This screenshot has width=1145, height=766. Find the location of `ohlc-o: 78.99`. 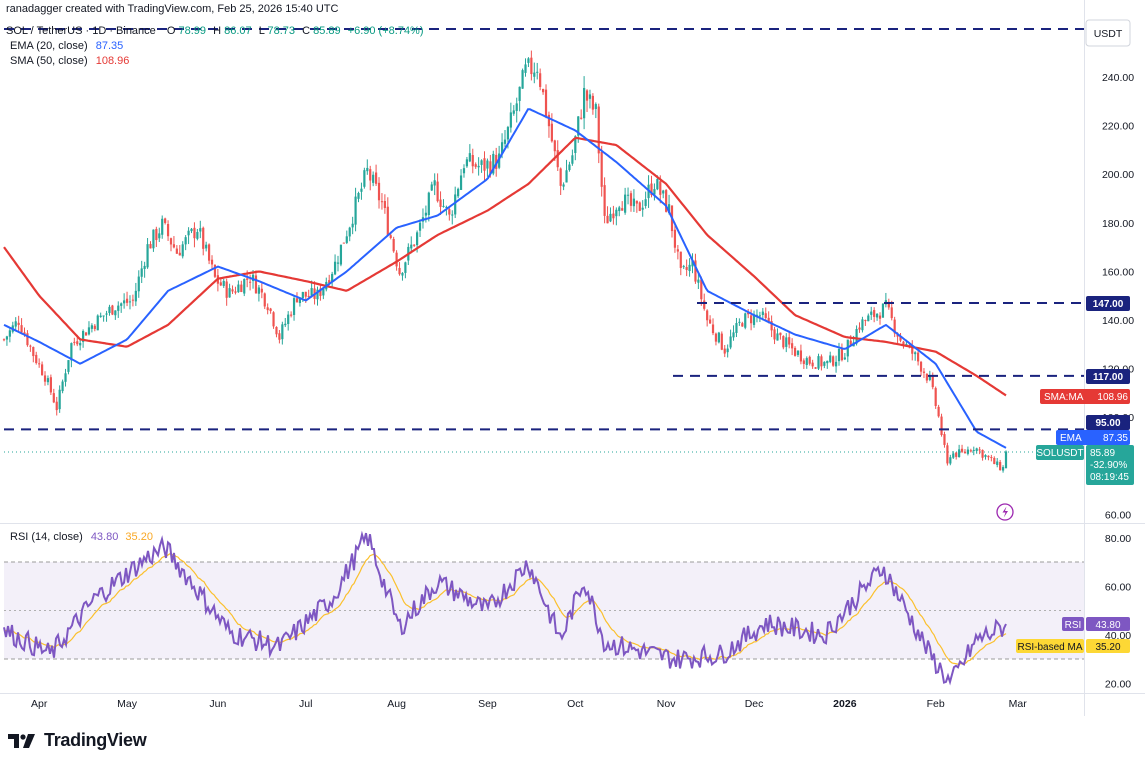

ohlc-o: 78.99 is located at coordinates (192, 31).